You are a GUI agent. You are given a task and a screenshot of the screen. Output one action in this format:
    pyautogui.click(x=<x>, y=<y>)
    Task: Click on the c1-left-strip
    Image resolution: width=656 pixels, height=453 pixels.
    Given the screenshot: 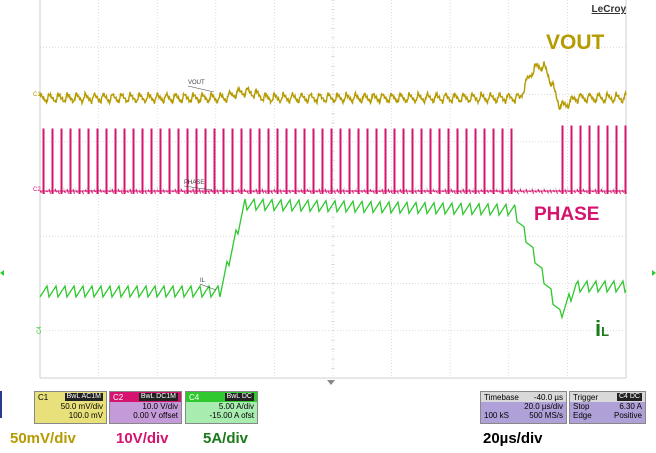 What is the action you would take?
    pyautogui.click(x=1, y=404)
    